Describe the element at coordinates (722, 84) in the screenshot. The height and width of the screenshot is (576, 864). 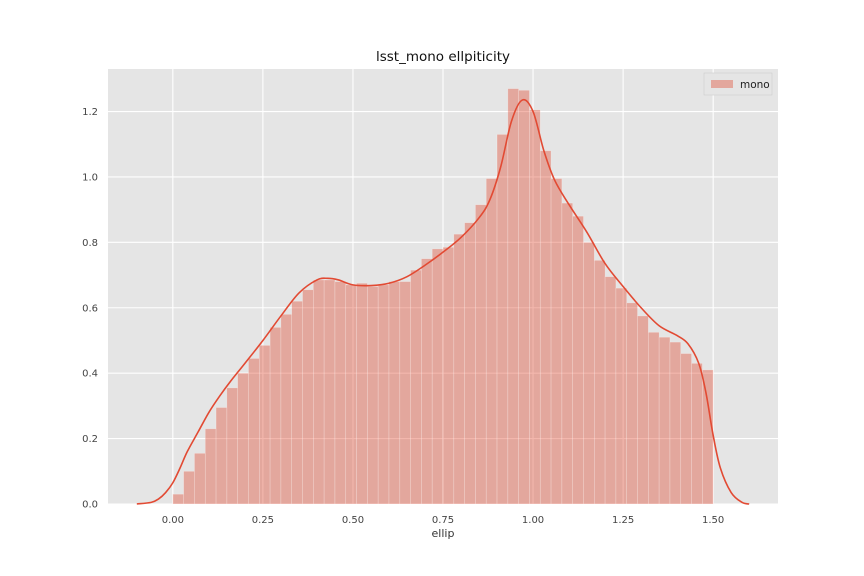
I see `legend-swatch` at that location.